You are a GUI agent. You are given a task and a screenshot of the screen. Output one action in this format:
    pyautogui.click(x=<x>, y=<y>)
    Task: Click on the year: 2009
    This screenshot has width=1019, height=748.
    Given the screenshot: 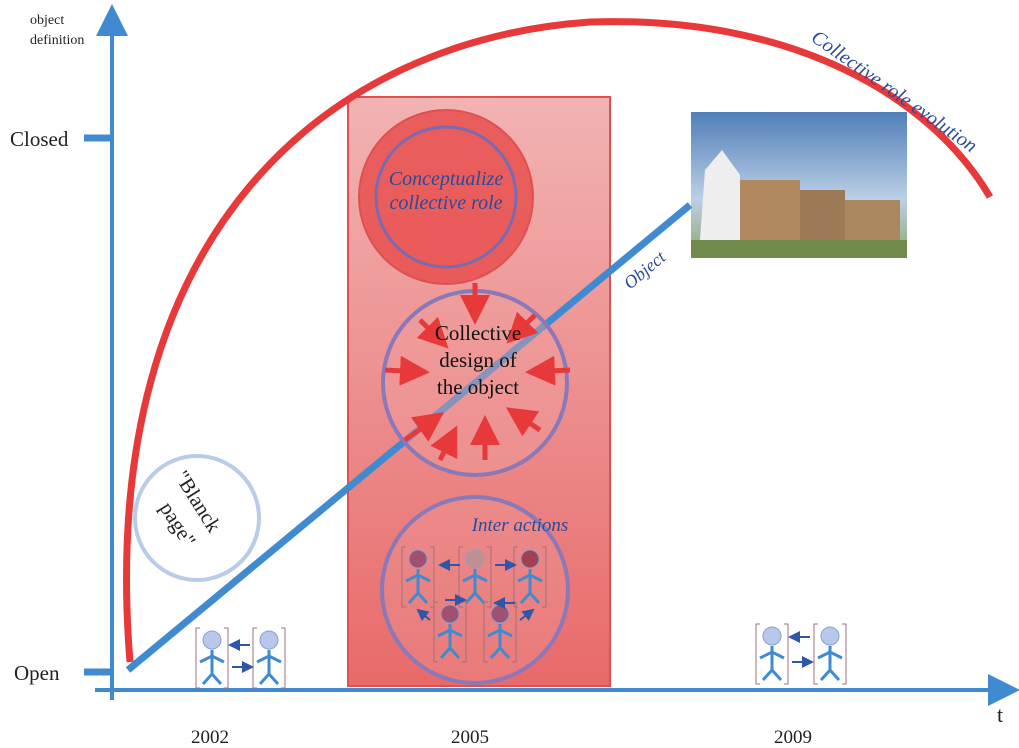 What is the action you would take?
    pyautogui.click(x=793, y=737)
    